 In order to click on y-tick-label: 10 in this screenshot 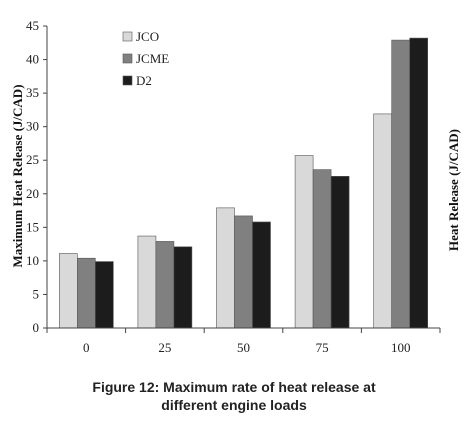, I will do `click(32, 260)`.